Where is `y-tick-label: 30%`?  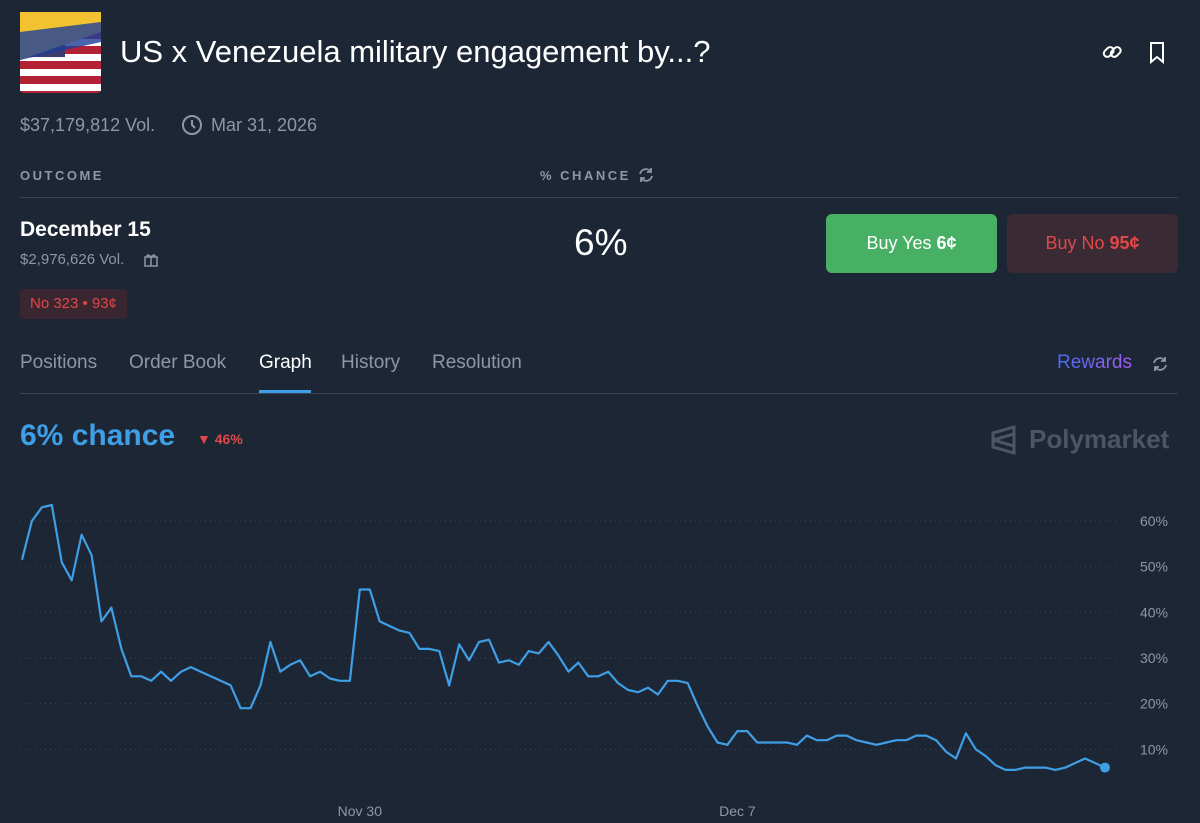
y-tick-label: 30% is located at coordinates (1154, 658).